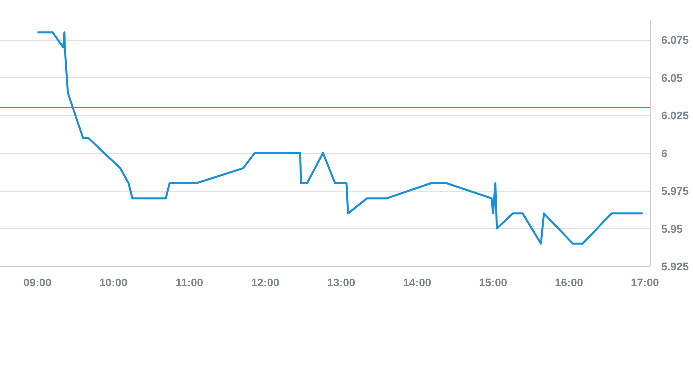 This screenshot has height=365, width=693. I want to click on y-tick-label: 6.025, so click(676, 116).